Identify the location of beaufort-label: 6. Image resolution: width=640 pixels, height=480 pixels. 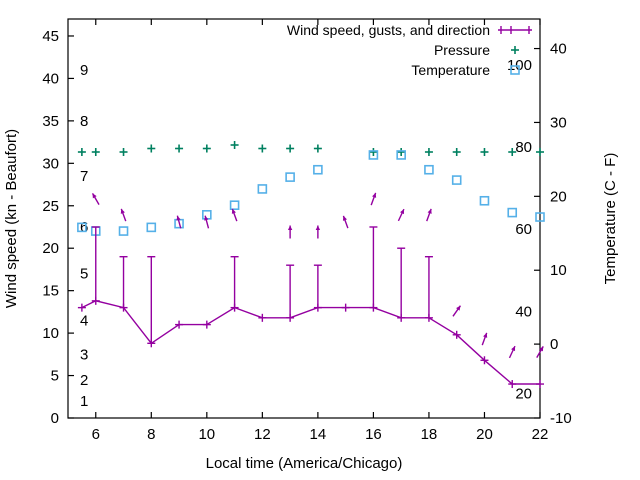
(84, 227).